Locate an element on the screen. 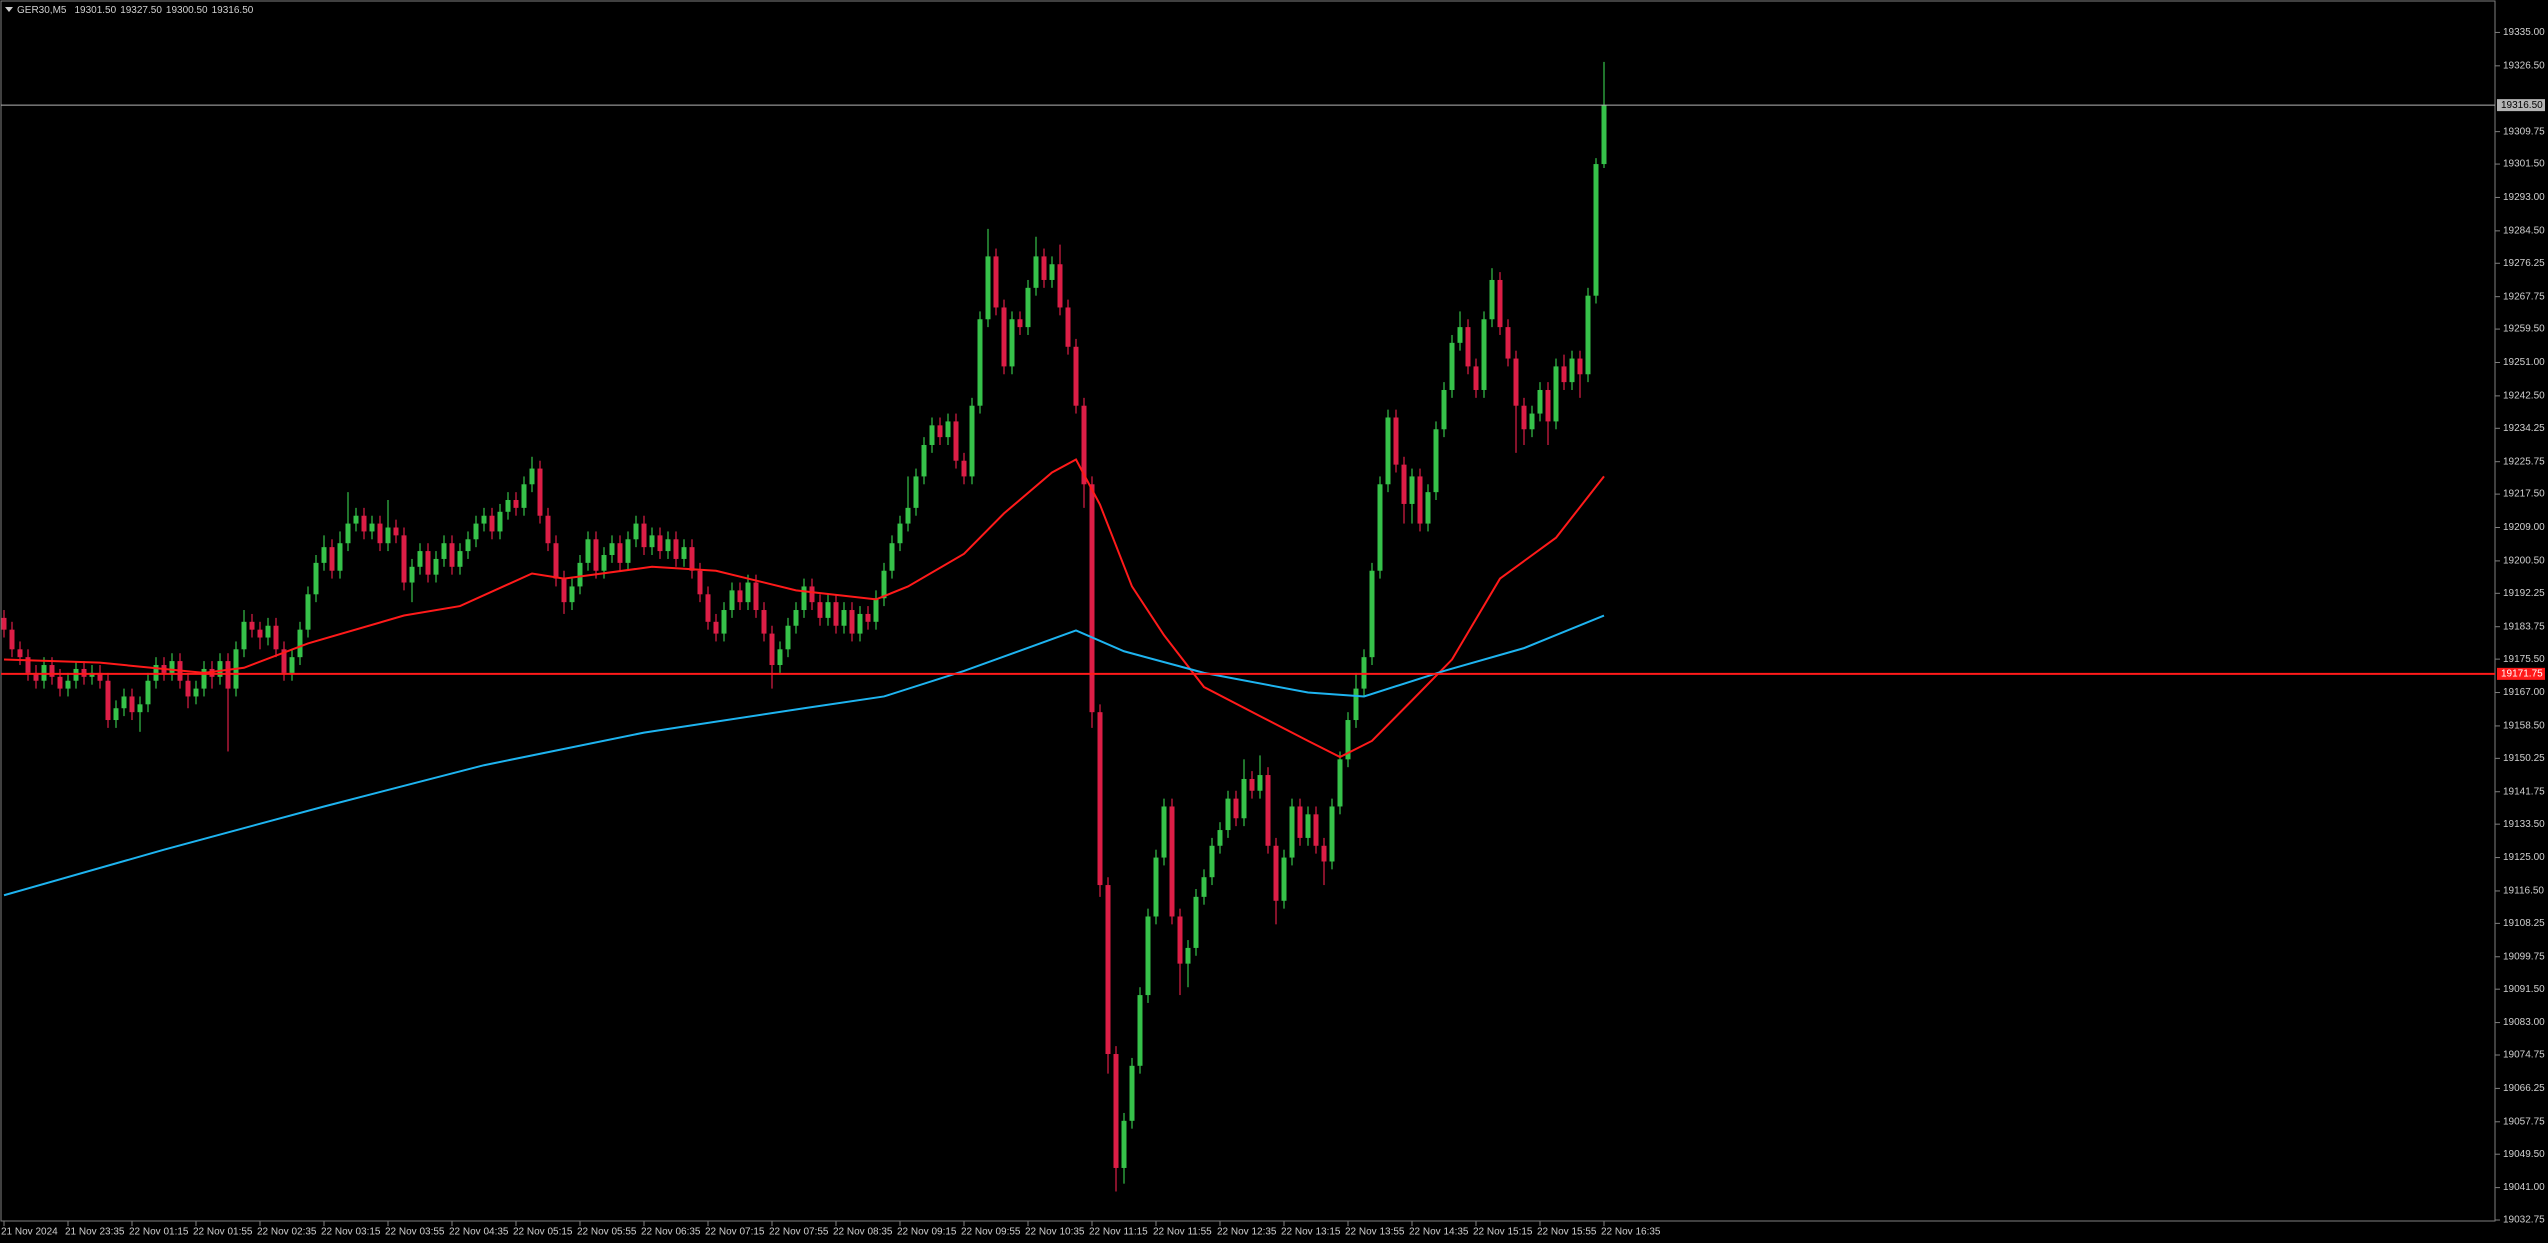 The image size is (2548, 1243). y-tick-label: 19057.75 is located at coordinates (2524, 1121).